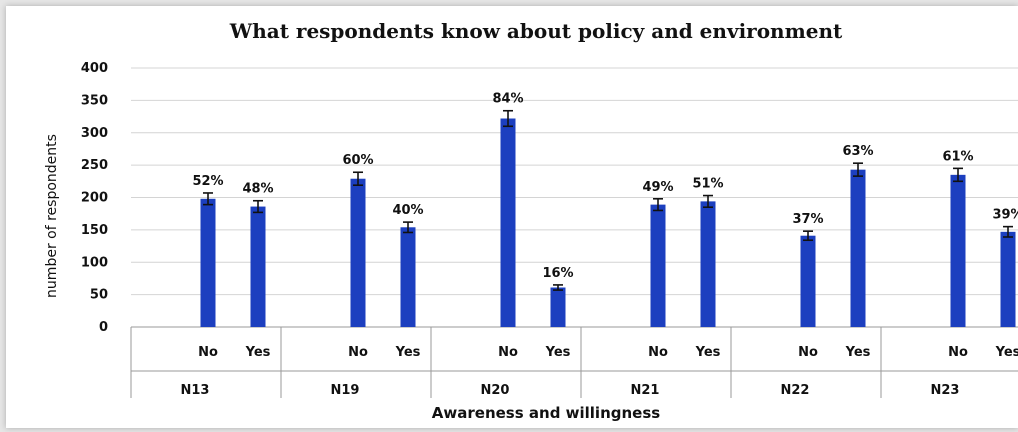 This screenshot has width=1018, height=432. Describe the element at coordinates (257, 189) in the screenshot. I see `data-label: 48%` at that location.